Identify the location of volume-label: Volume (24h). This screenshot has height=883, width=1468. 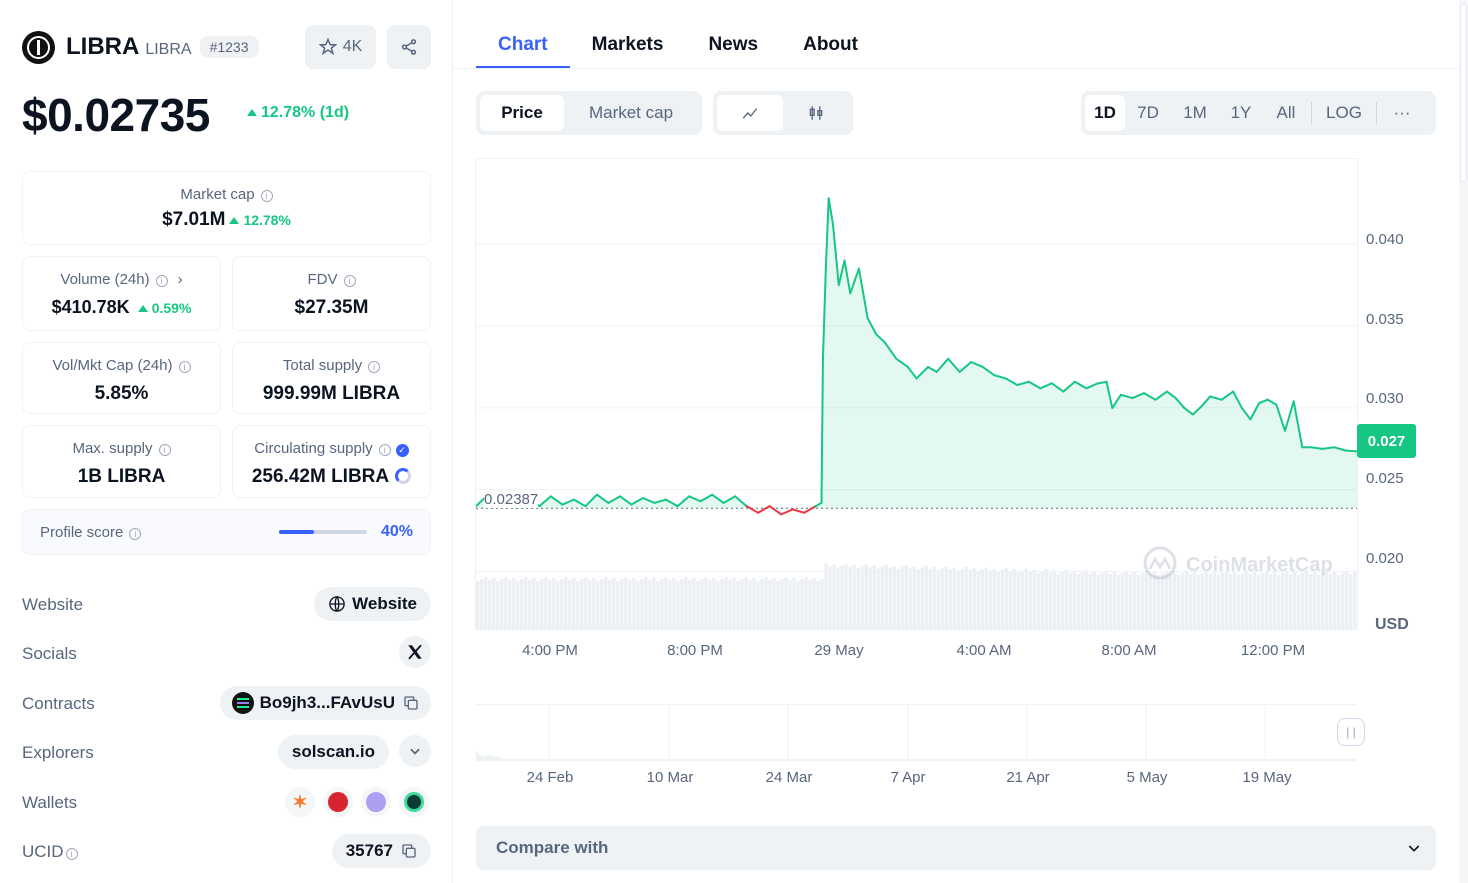
(105, 279).